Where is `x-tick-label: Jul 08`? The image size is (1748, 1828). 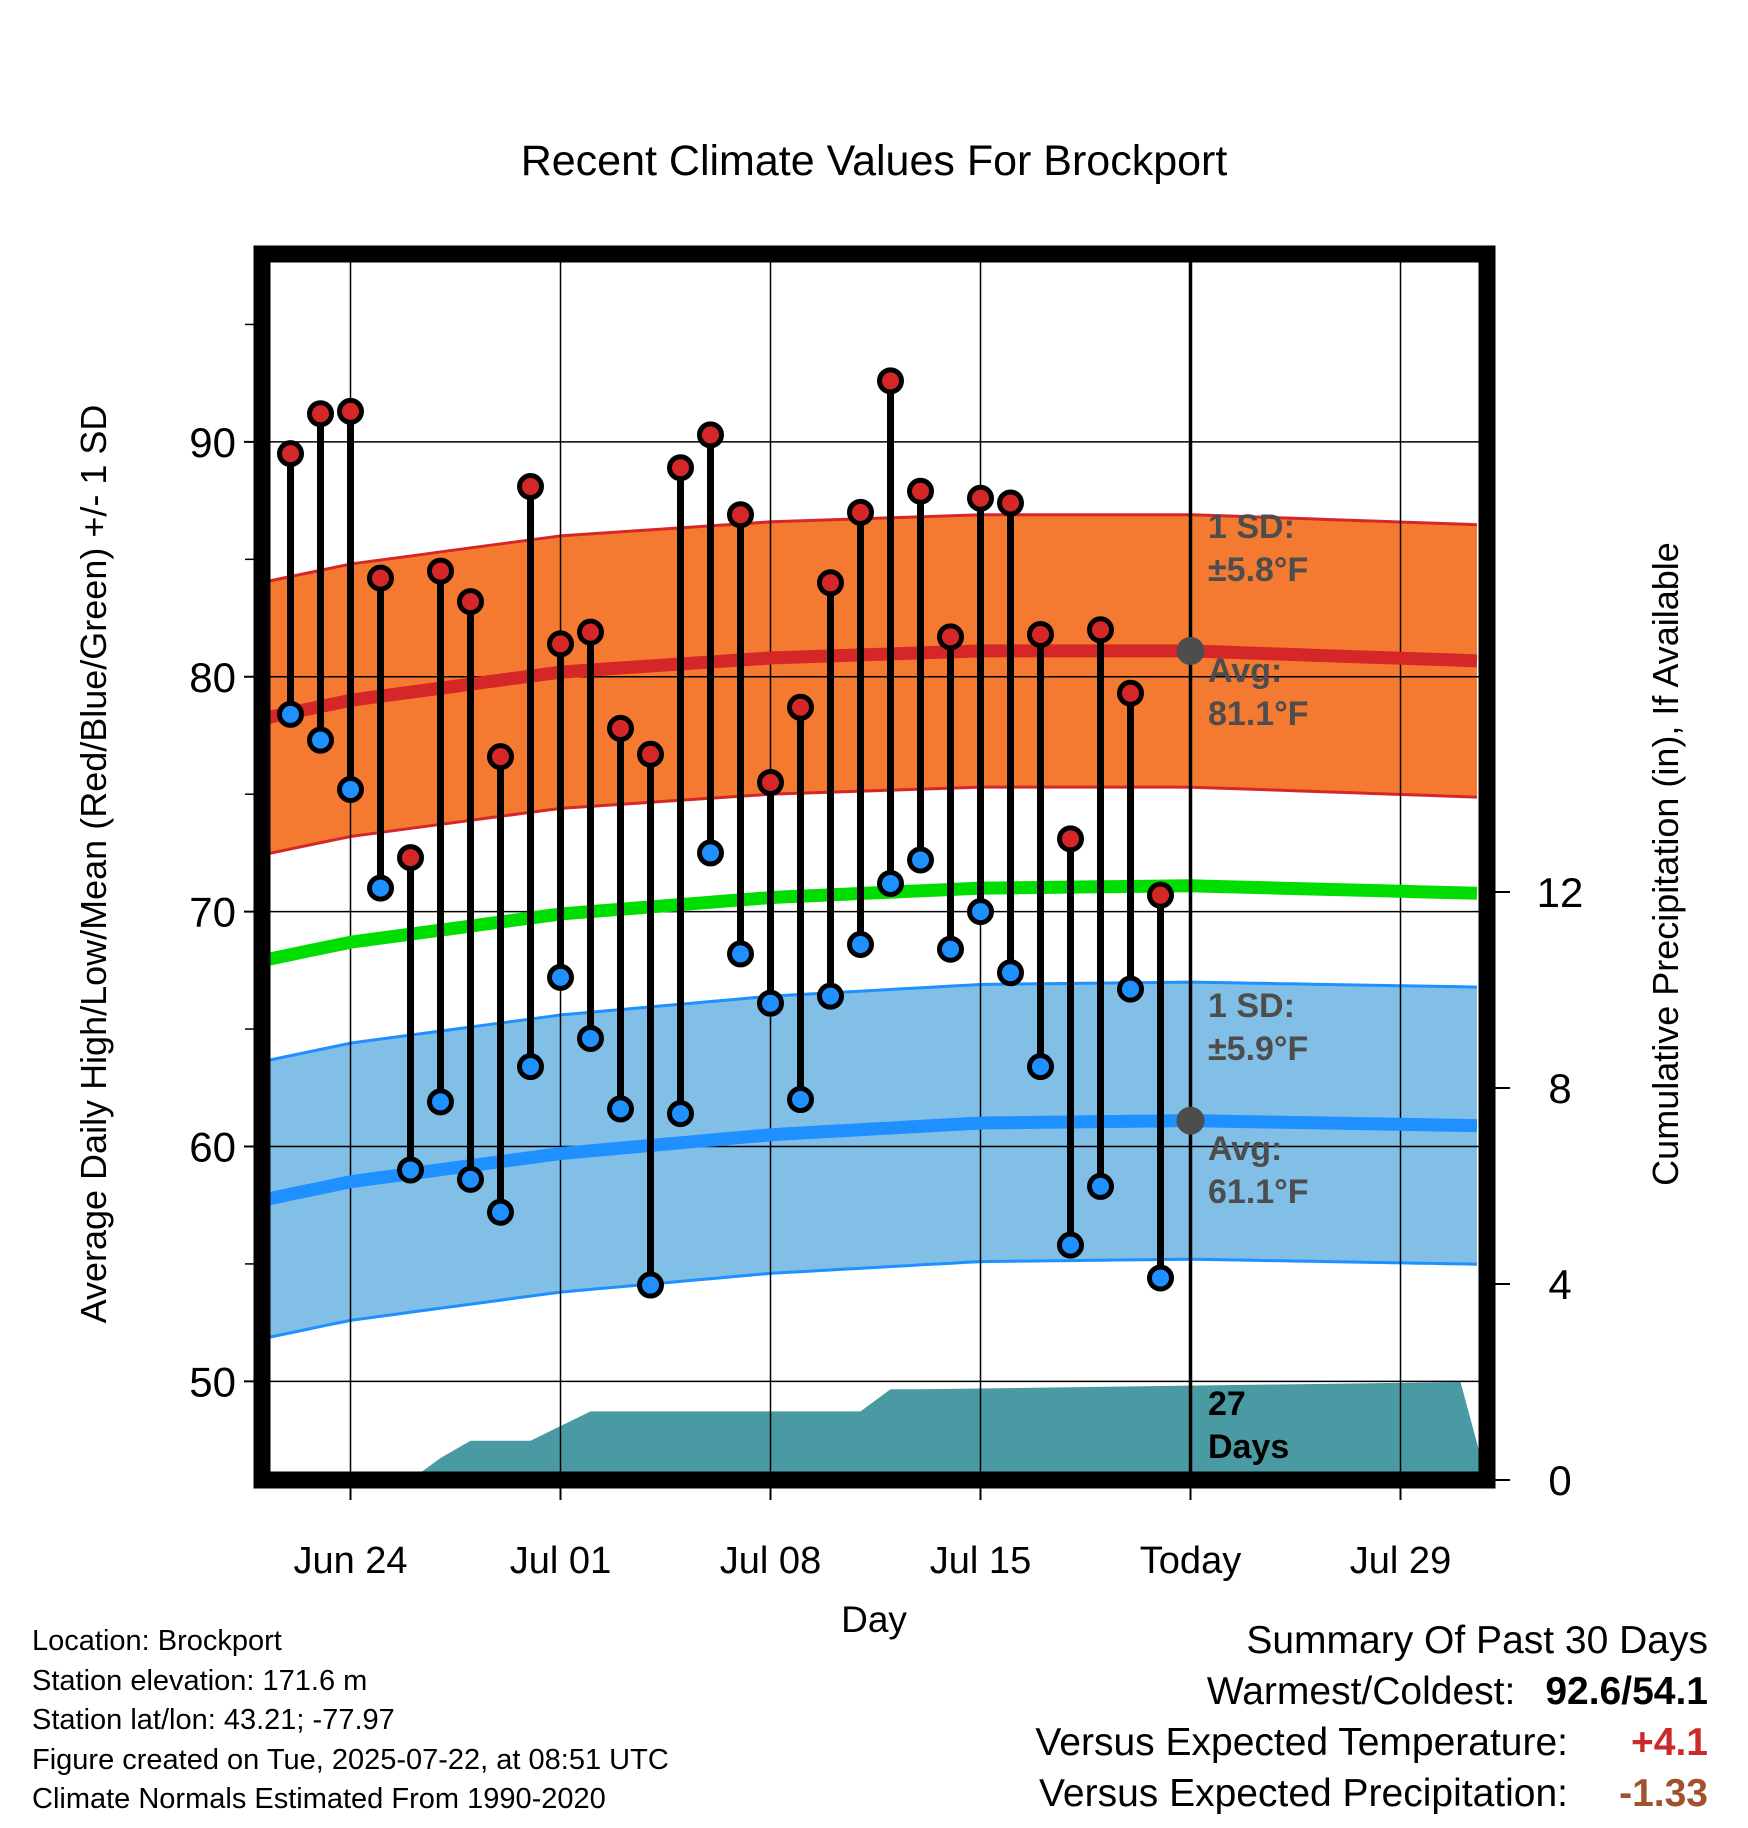 x-tick-label: Jul 08 is located at coordinates (770, 1561).